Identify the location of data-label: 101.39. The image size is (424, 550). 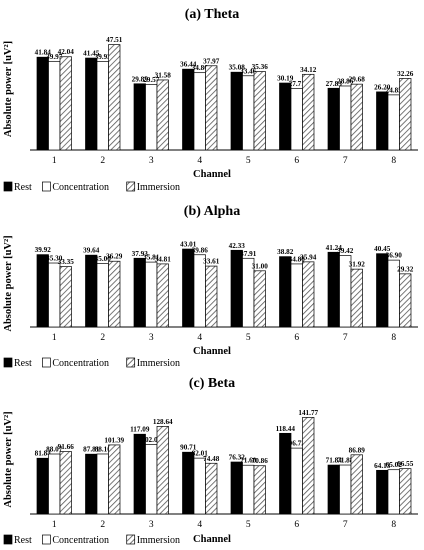
(114, 440).